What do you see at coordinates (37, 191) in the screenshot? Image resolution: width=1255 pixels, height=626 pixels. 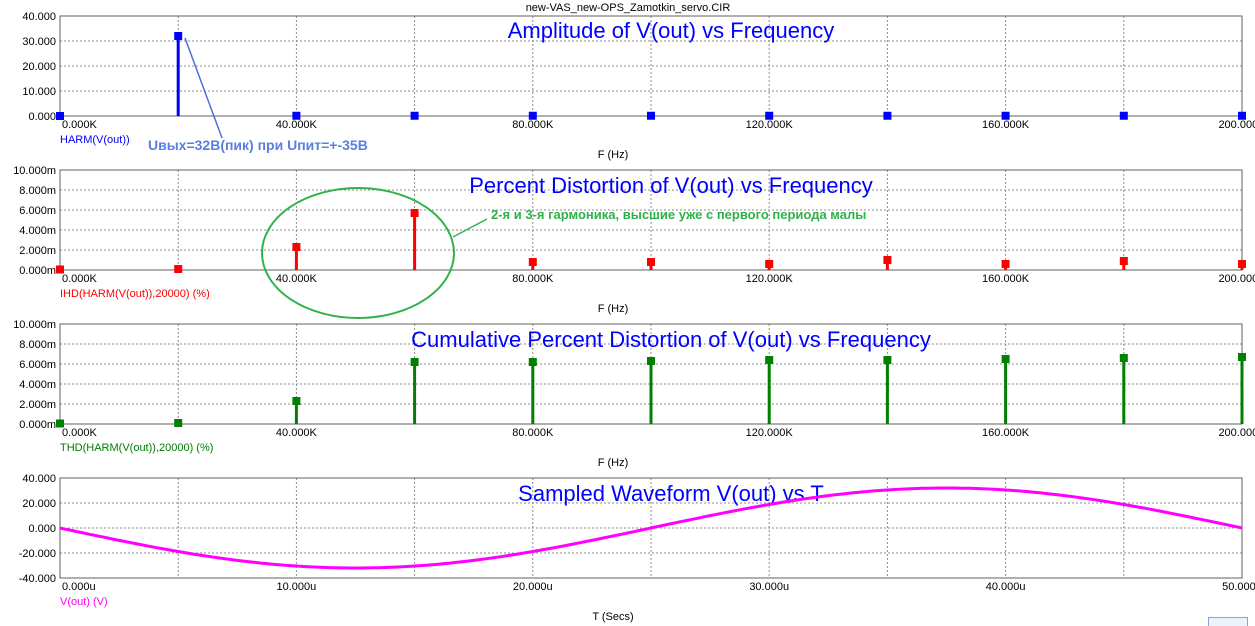 I see `y-tick-label: 8.000m` at bounding box center [37, 191].